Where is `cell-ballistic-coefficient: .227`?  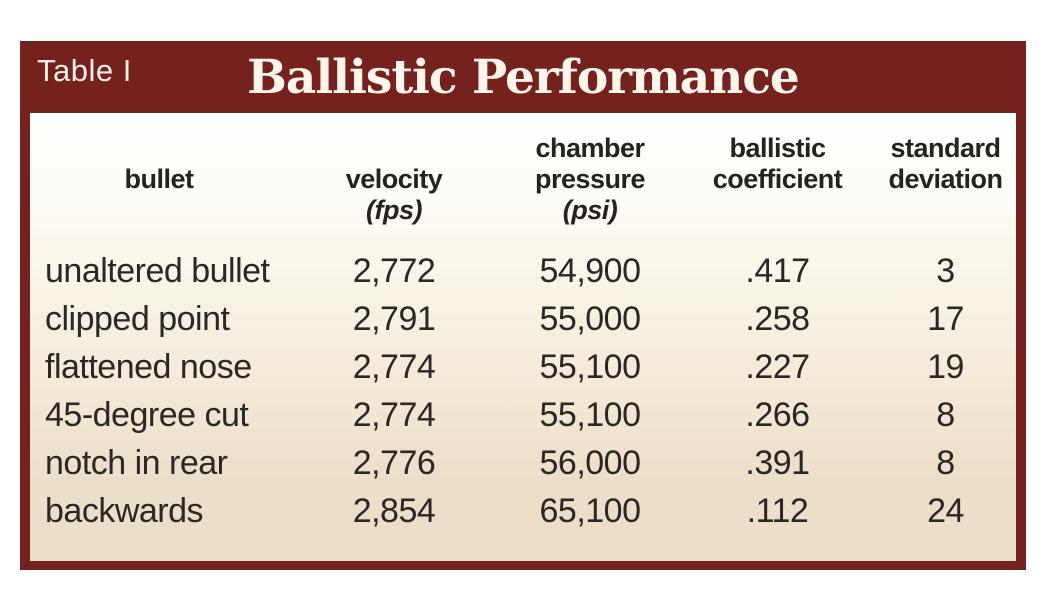
cell-ballistic-coefficient: .227 is located at coordinates (777, 367).